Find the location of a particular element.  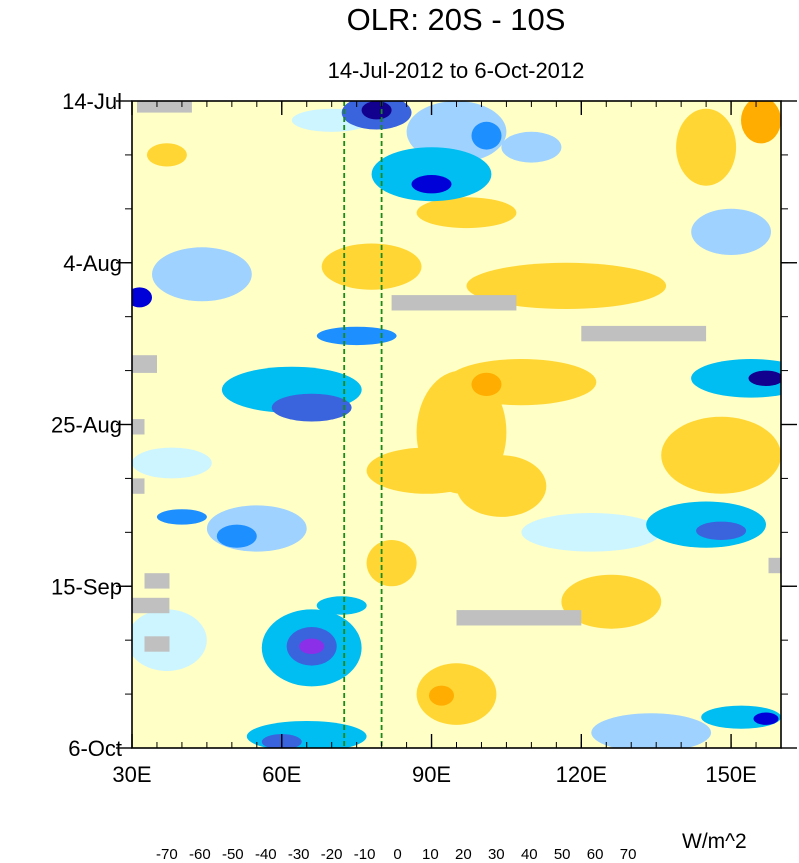

y-tick-label: 15-Sep is located at coordinates (86, 586).